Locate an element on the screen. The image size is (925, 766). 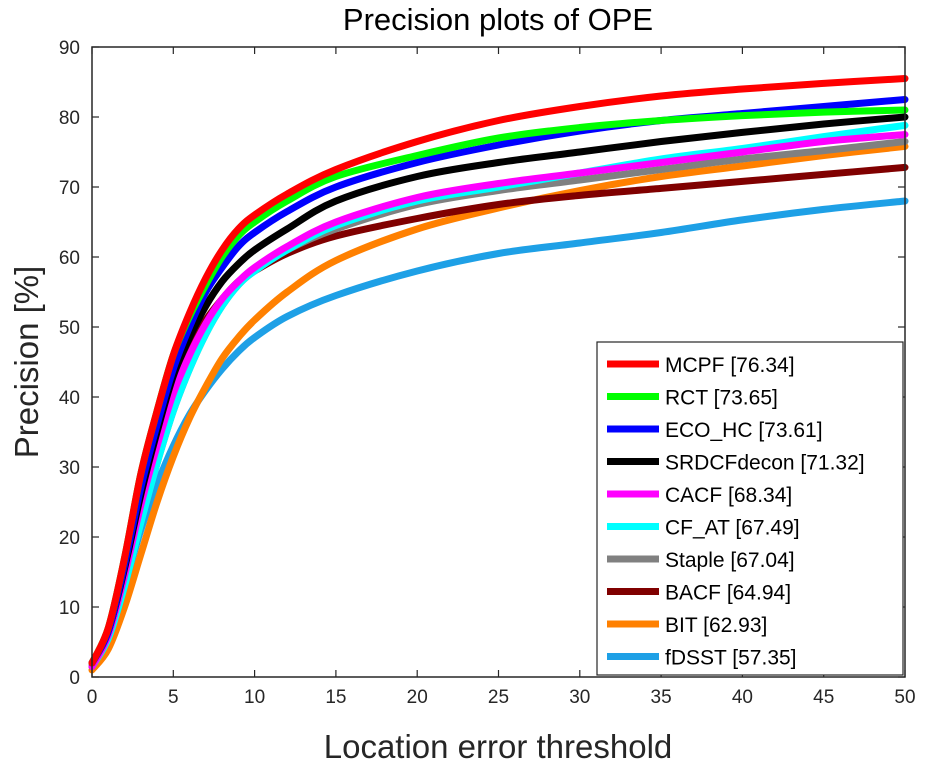
chart-title: Precision plots of OPE is located at coordinates (498, 19).